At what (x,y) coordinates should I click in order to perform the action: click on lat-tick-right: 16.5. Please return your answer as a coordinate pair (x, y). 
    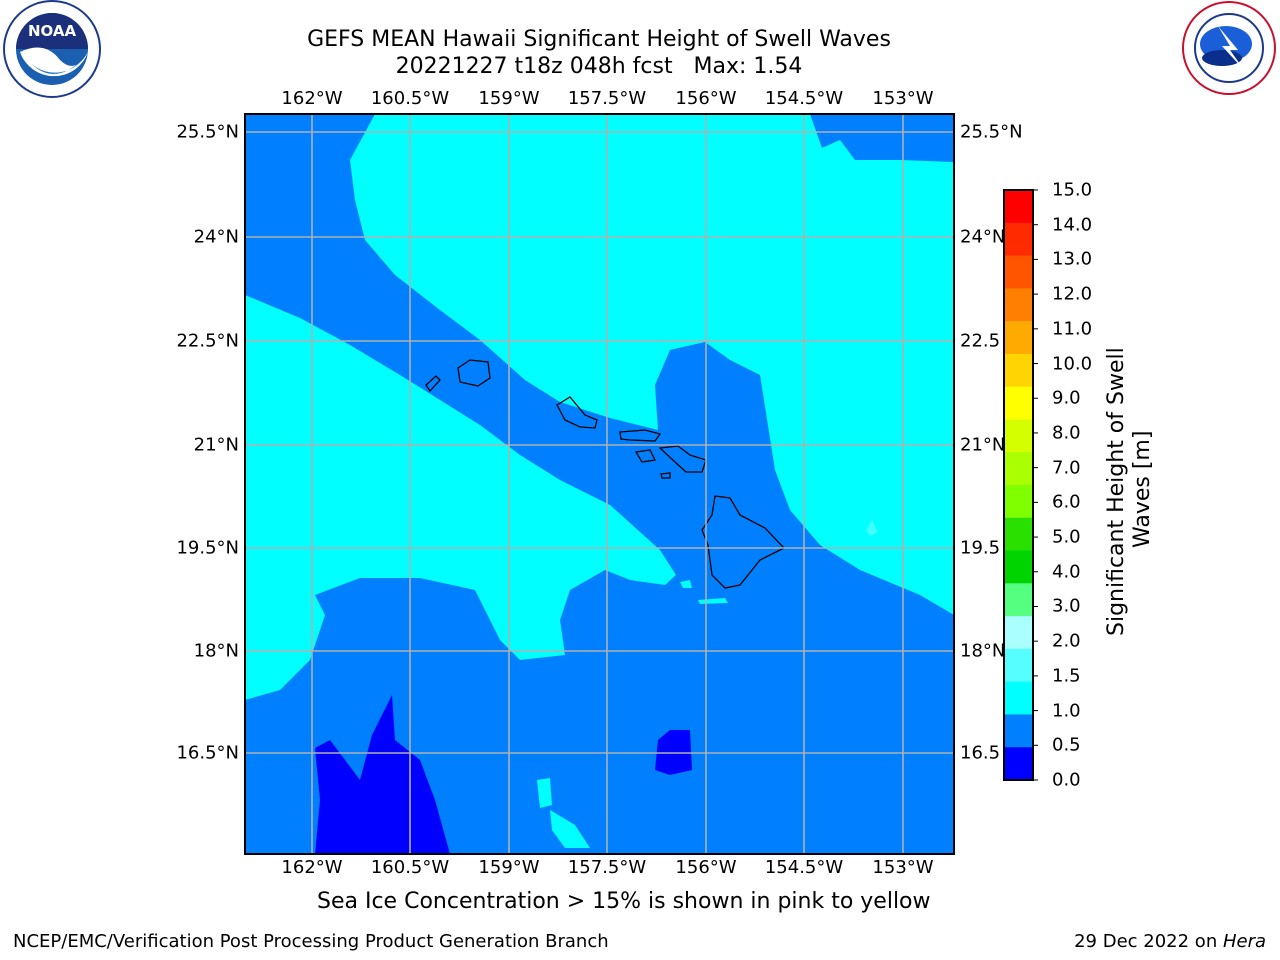
    Looking at the image, I should click on (980, 753).